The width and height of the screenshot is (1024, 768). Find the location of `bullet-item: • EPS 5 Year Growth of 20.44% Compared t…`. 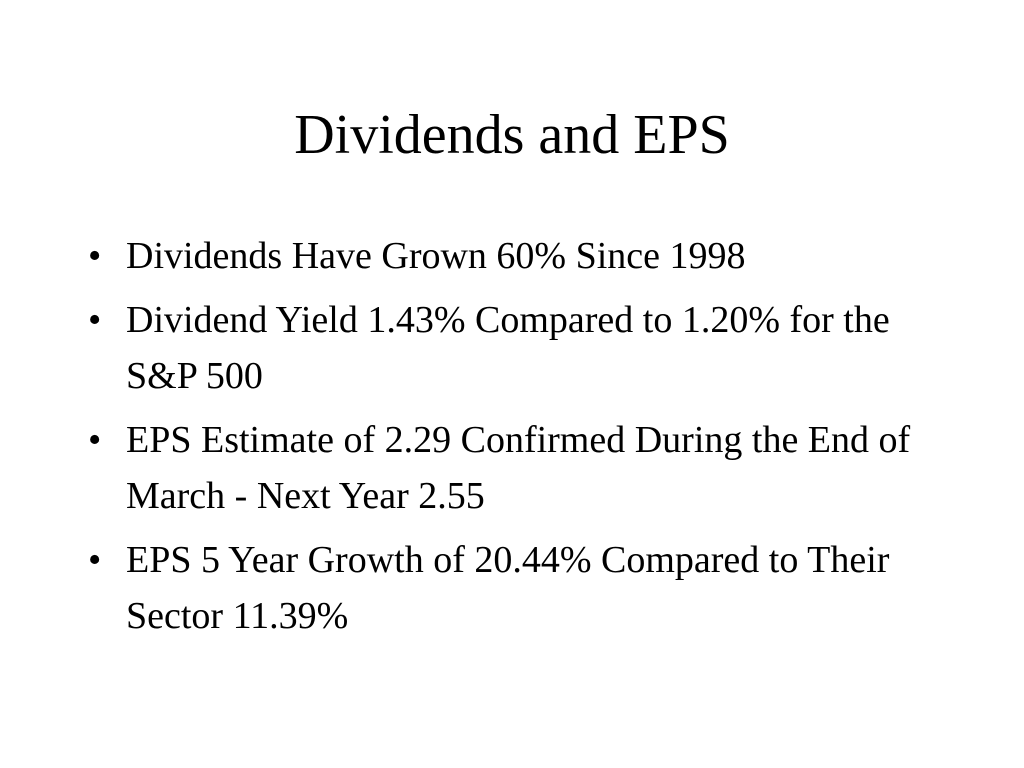

bullet-item: • EPS 5 Year Growth of 20.44% Compared t… is located at coordinates (518, 588).